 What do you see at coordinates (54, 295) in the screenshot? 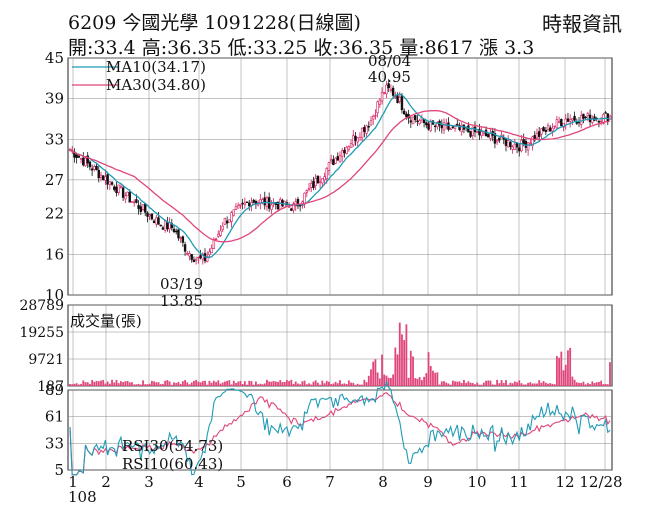
I see `price-tick-label: 10` at bounding box center [54, 295].